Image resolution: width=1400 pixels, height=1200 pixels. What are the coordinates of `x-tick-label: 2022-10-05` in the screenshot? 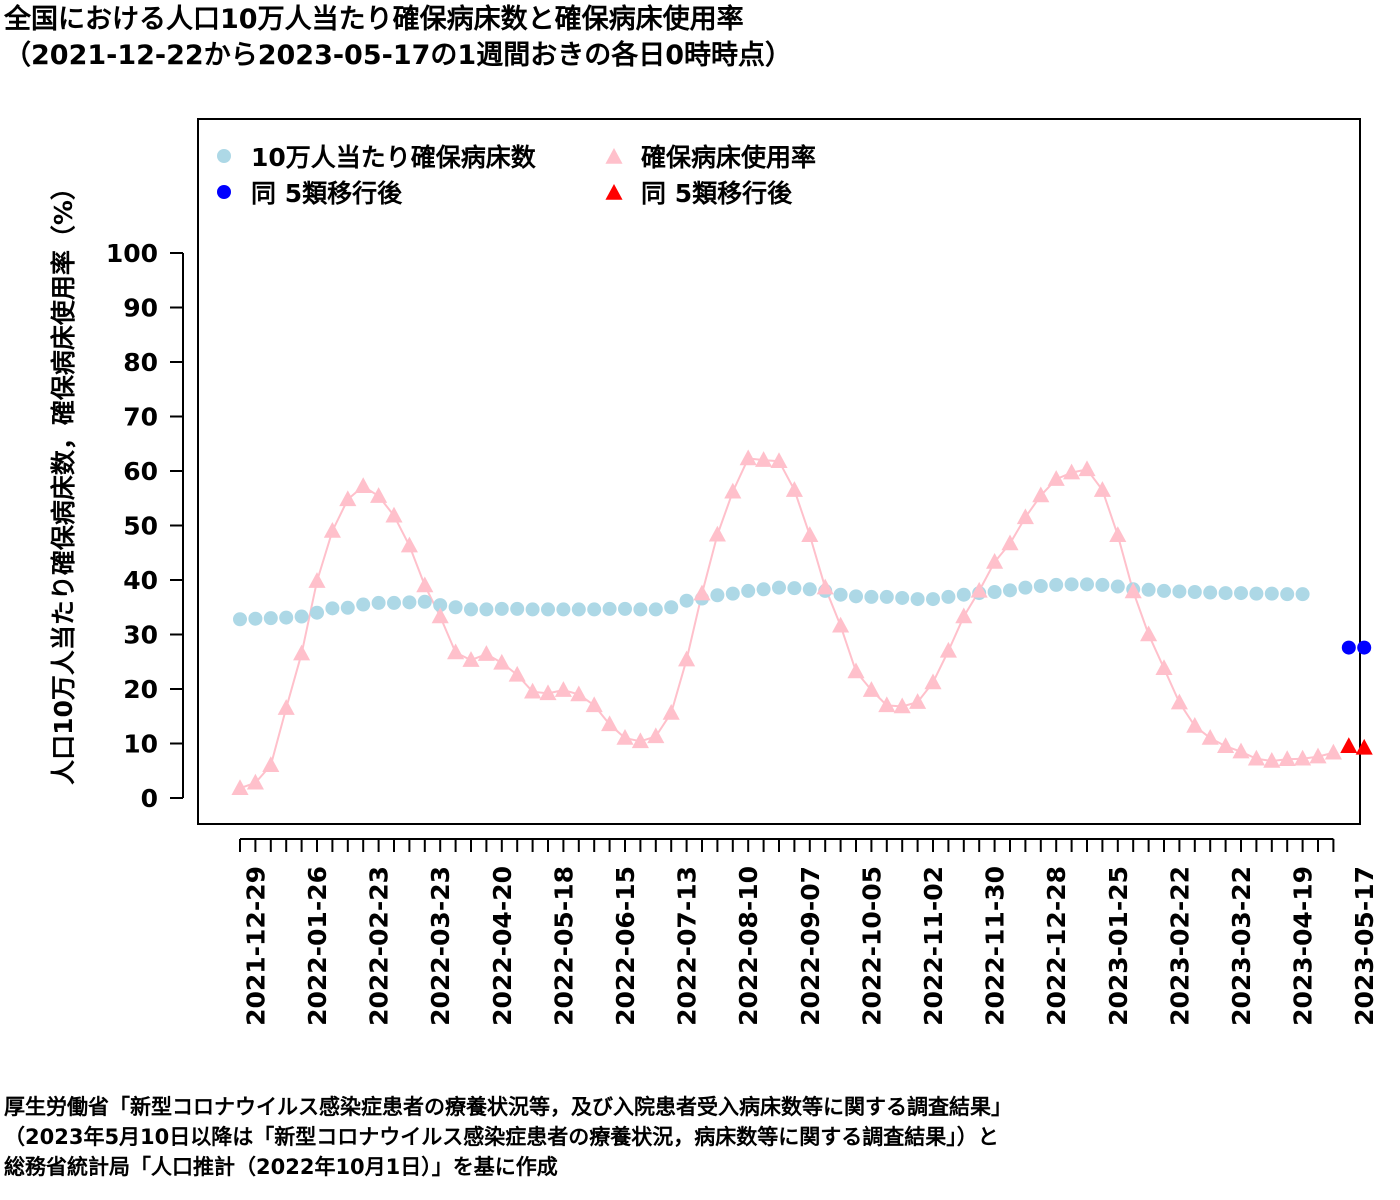 It's located at (871, 946).